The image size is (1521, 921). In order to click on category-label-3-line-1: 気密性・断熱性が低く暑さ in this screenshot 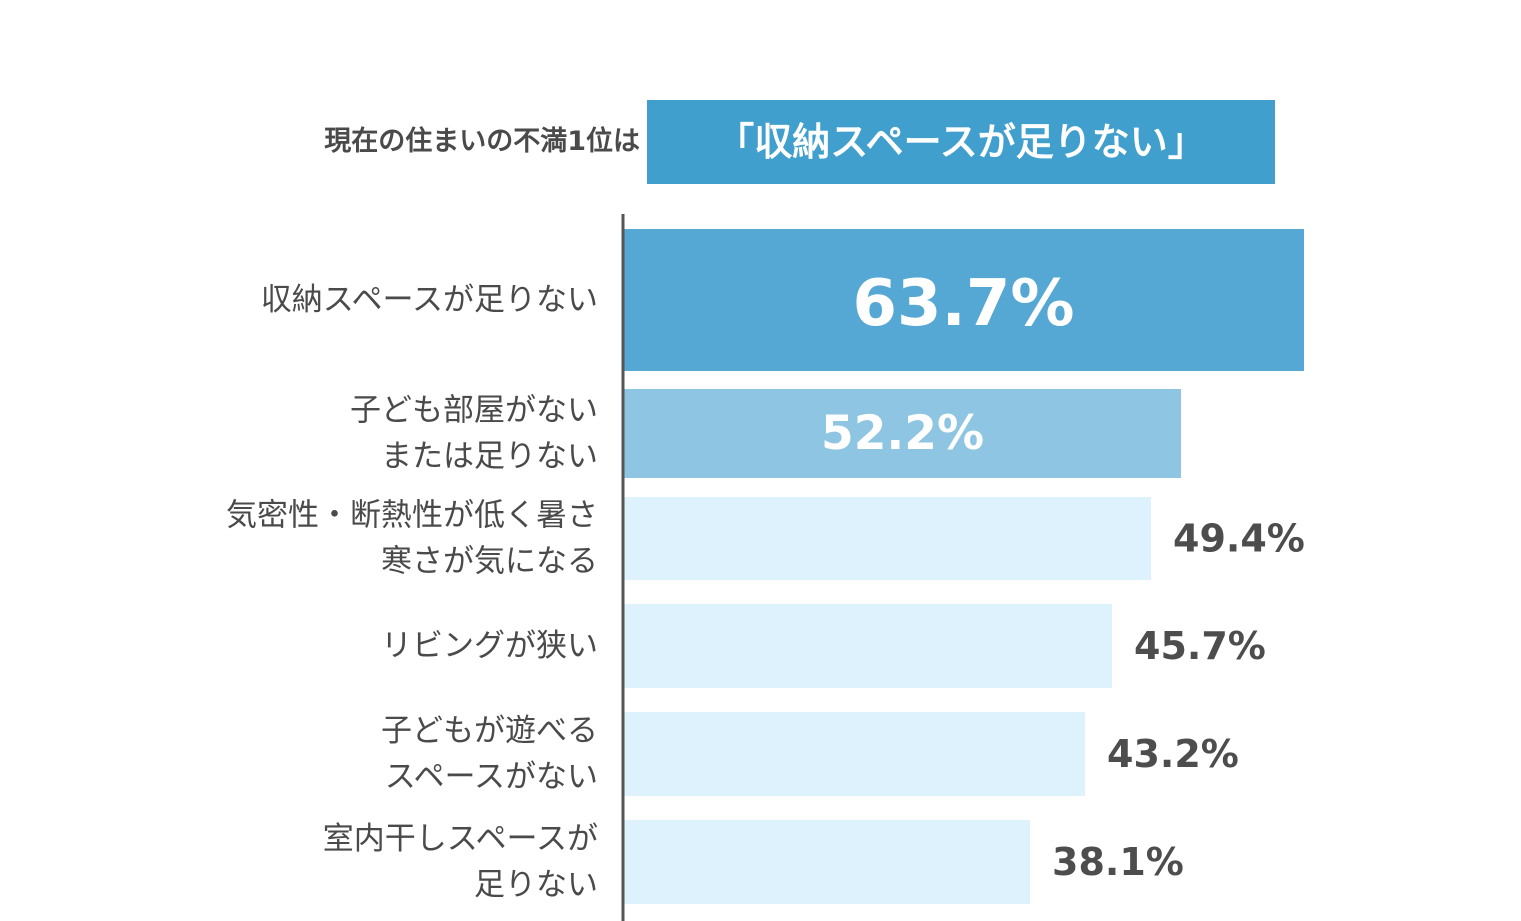, I will do `click(412, 516)`.